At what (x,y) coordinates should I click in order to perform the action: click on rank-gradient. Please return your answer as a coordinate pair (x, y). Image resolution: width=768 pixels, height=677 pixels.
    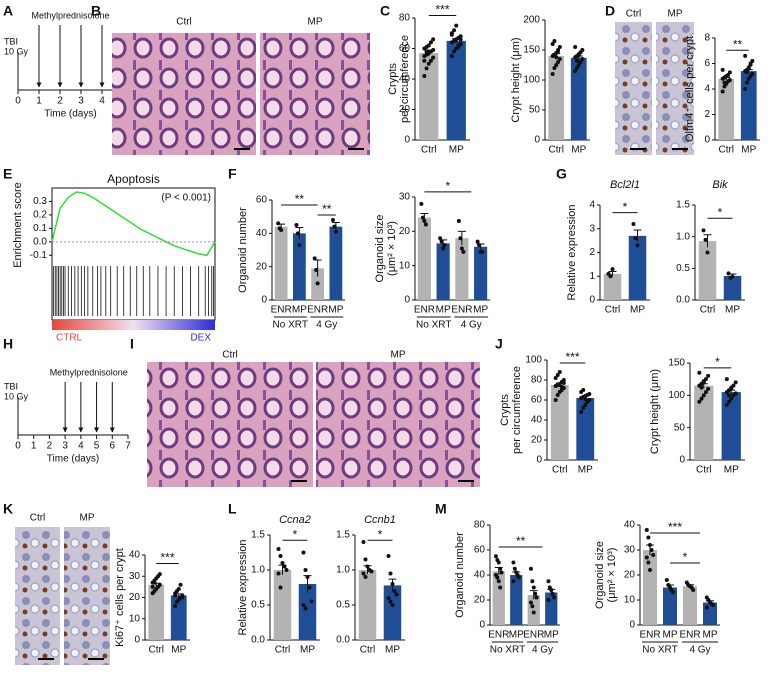
    Looking at the image, I should click on (133, 325).